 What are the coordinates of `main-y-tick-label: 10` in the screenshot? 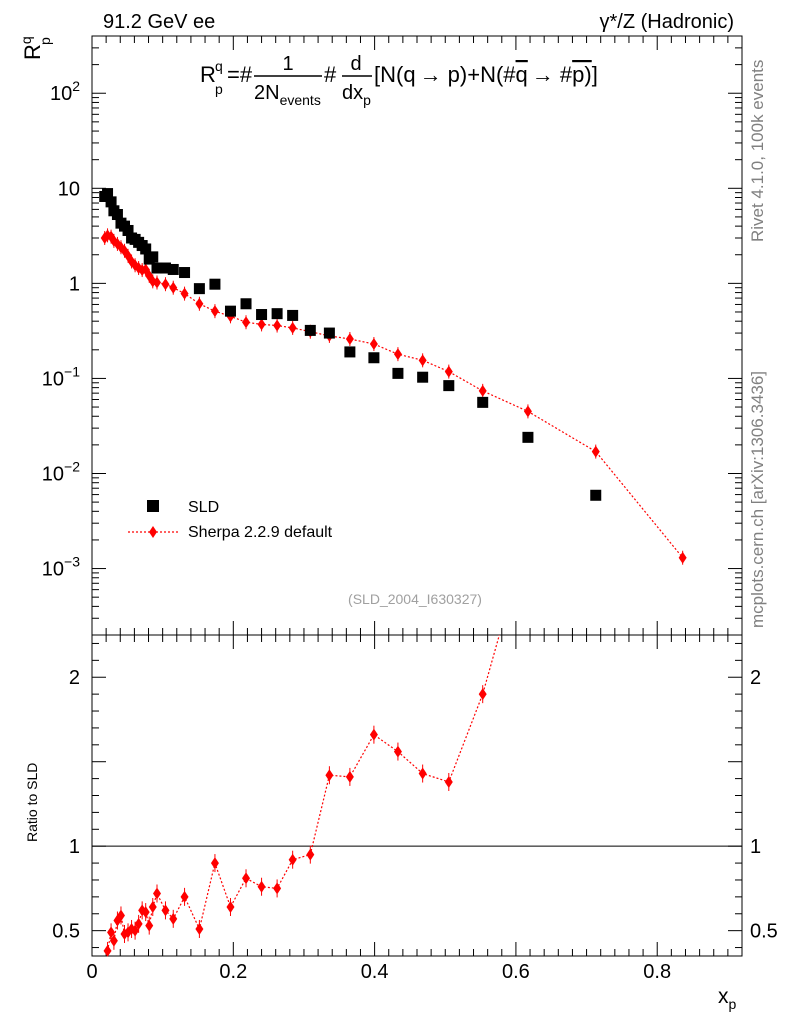 It's located at (69, 189).